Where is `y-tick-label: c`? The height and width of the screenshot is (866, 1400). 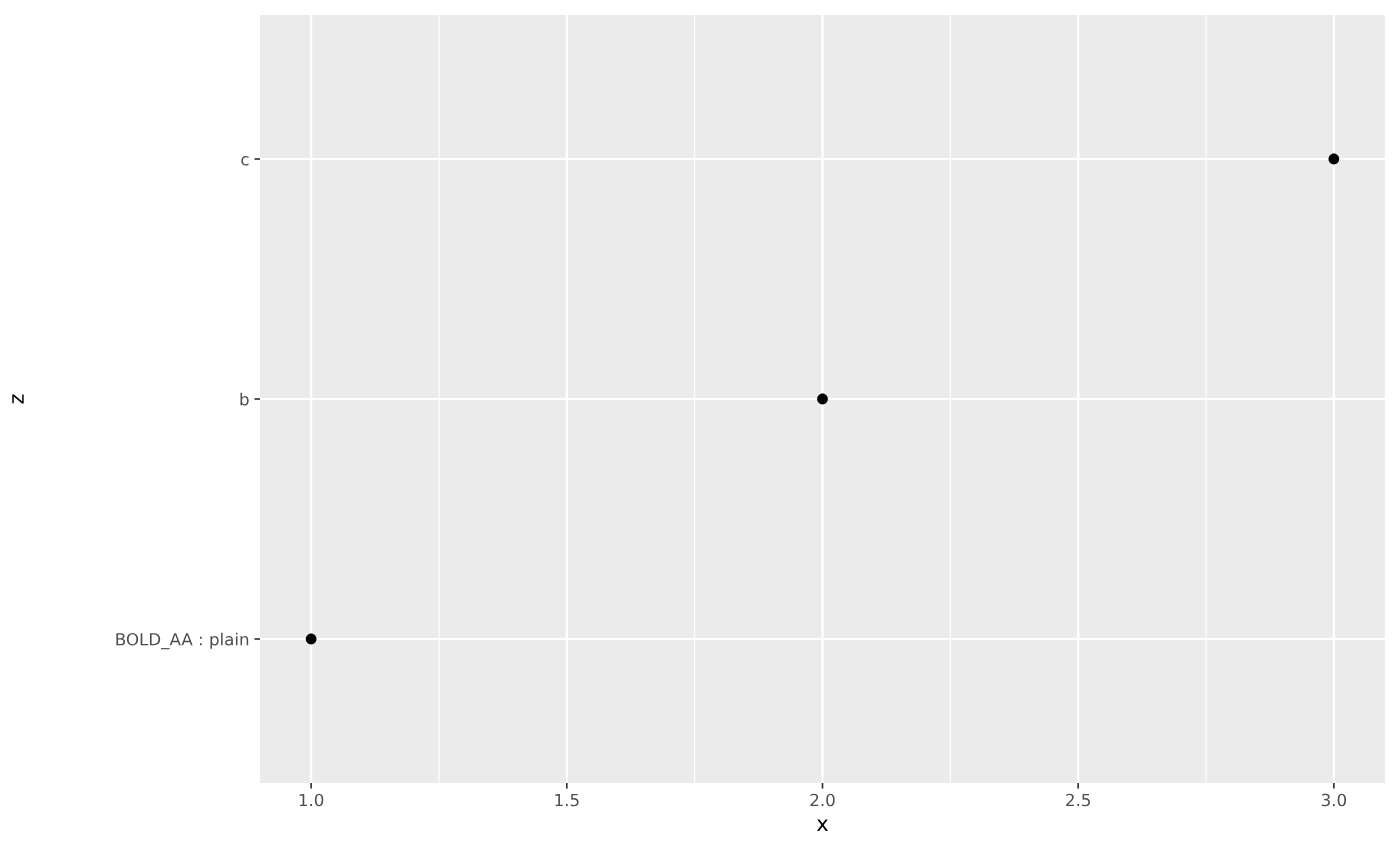 y-tick-label: c is located at coordinates (245, 161).